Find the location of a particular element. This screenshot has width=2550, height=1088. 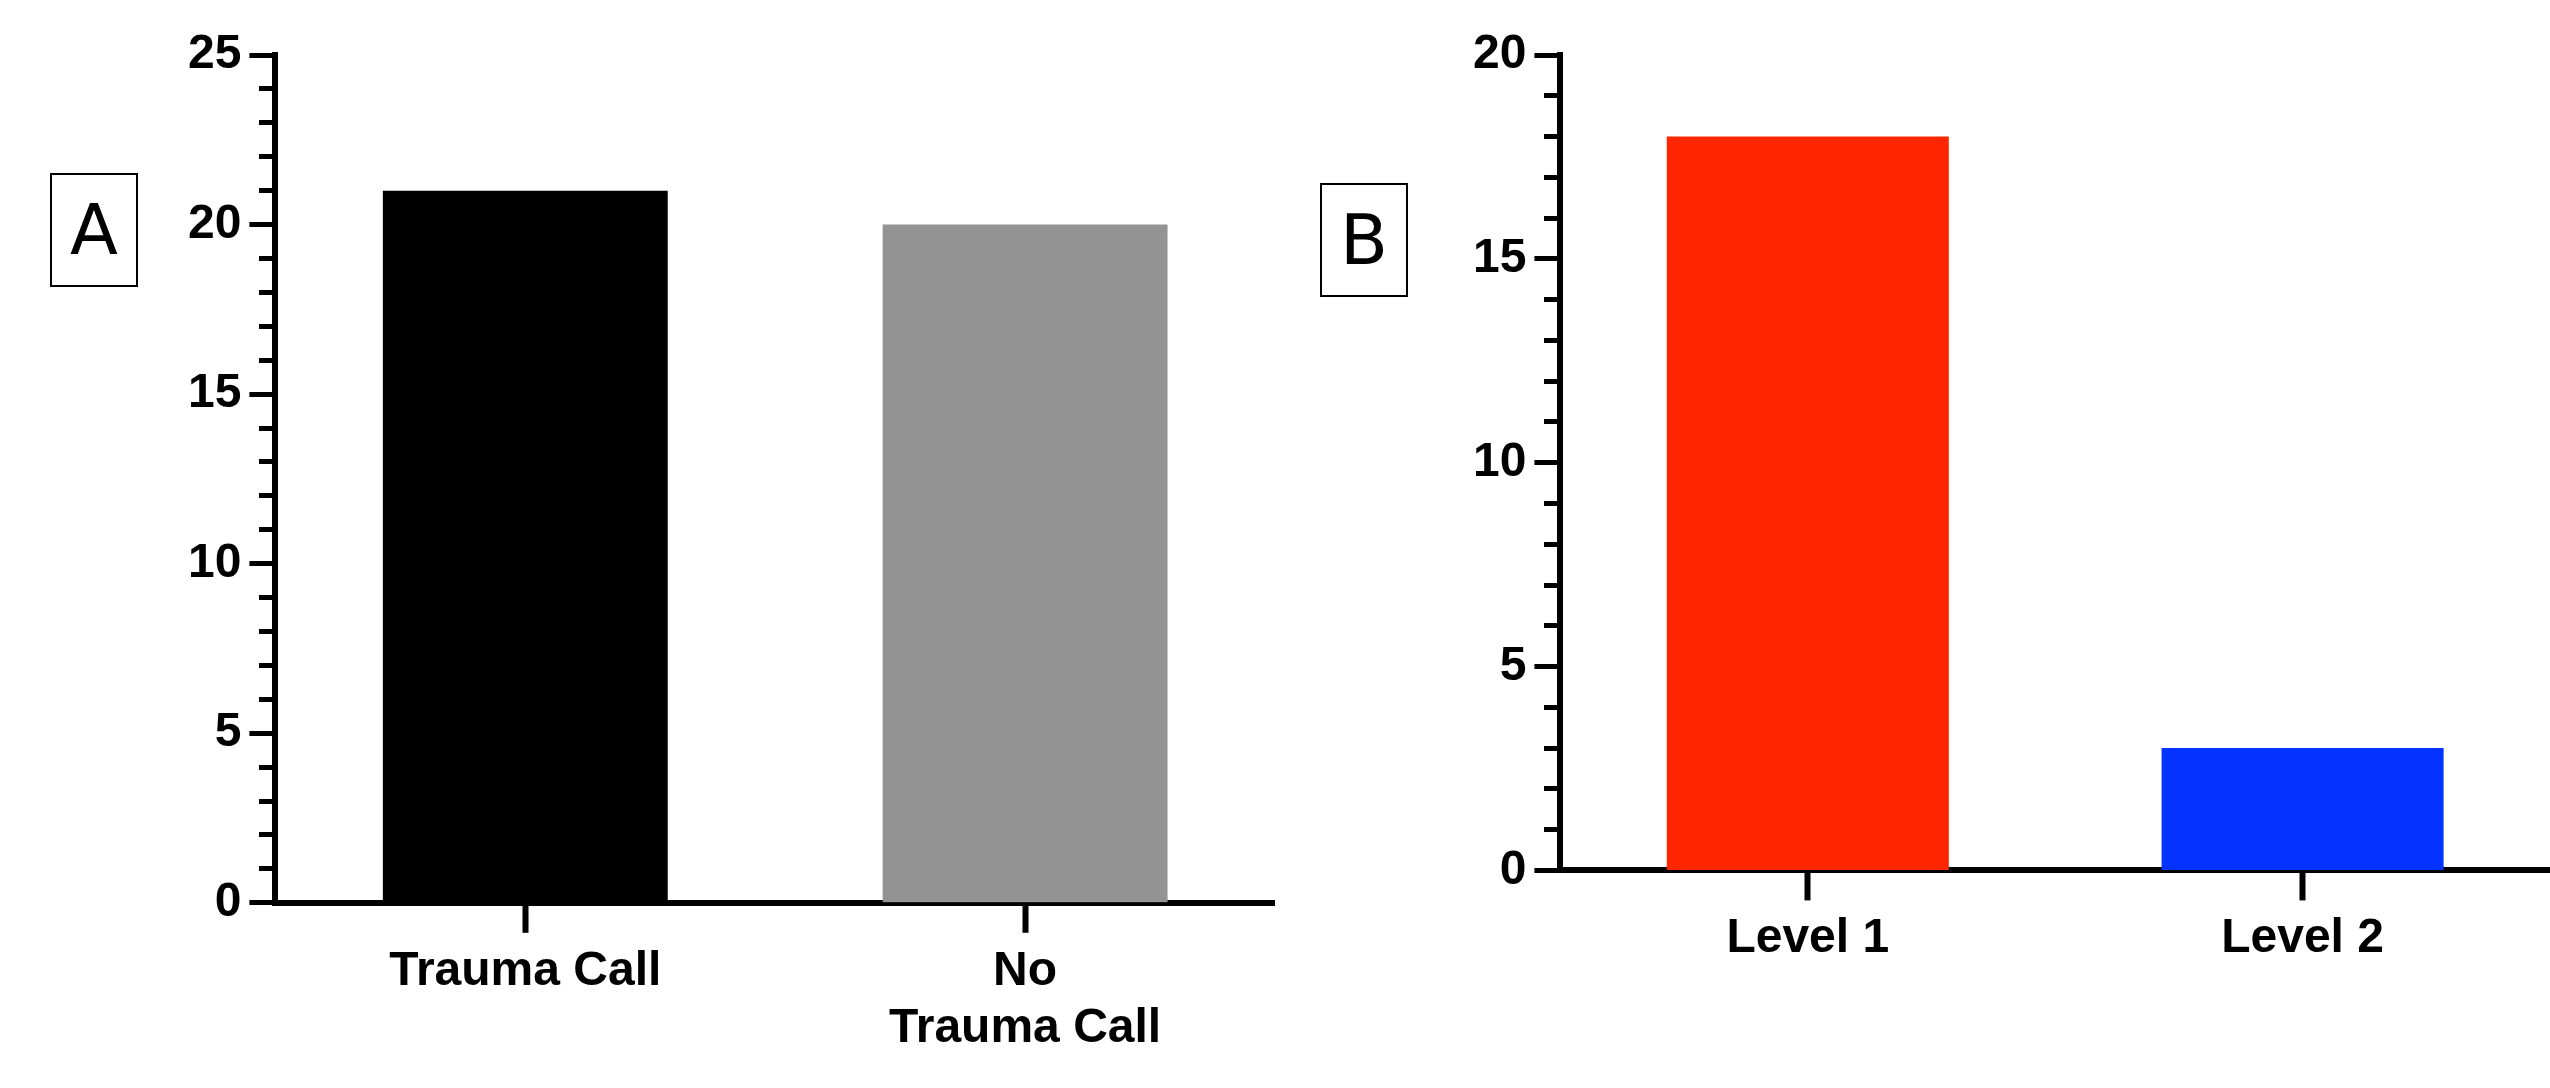

text: B is located at coordinates (1364, 240).